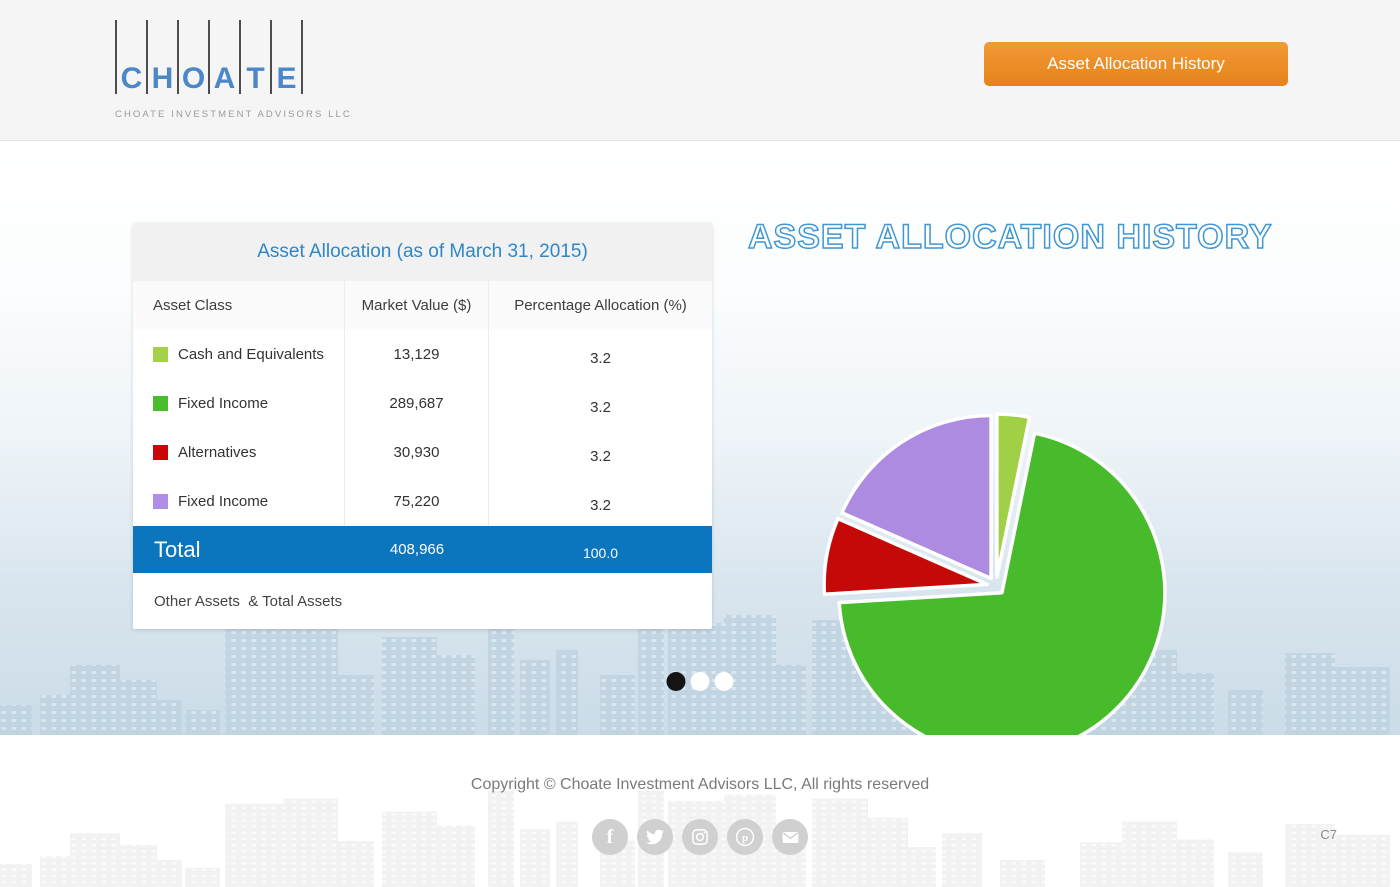 This screenshot has height=887, width=1400. I want to click on email-icon, so click(790, 837).